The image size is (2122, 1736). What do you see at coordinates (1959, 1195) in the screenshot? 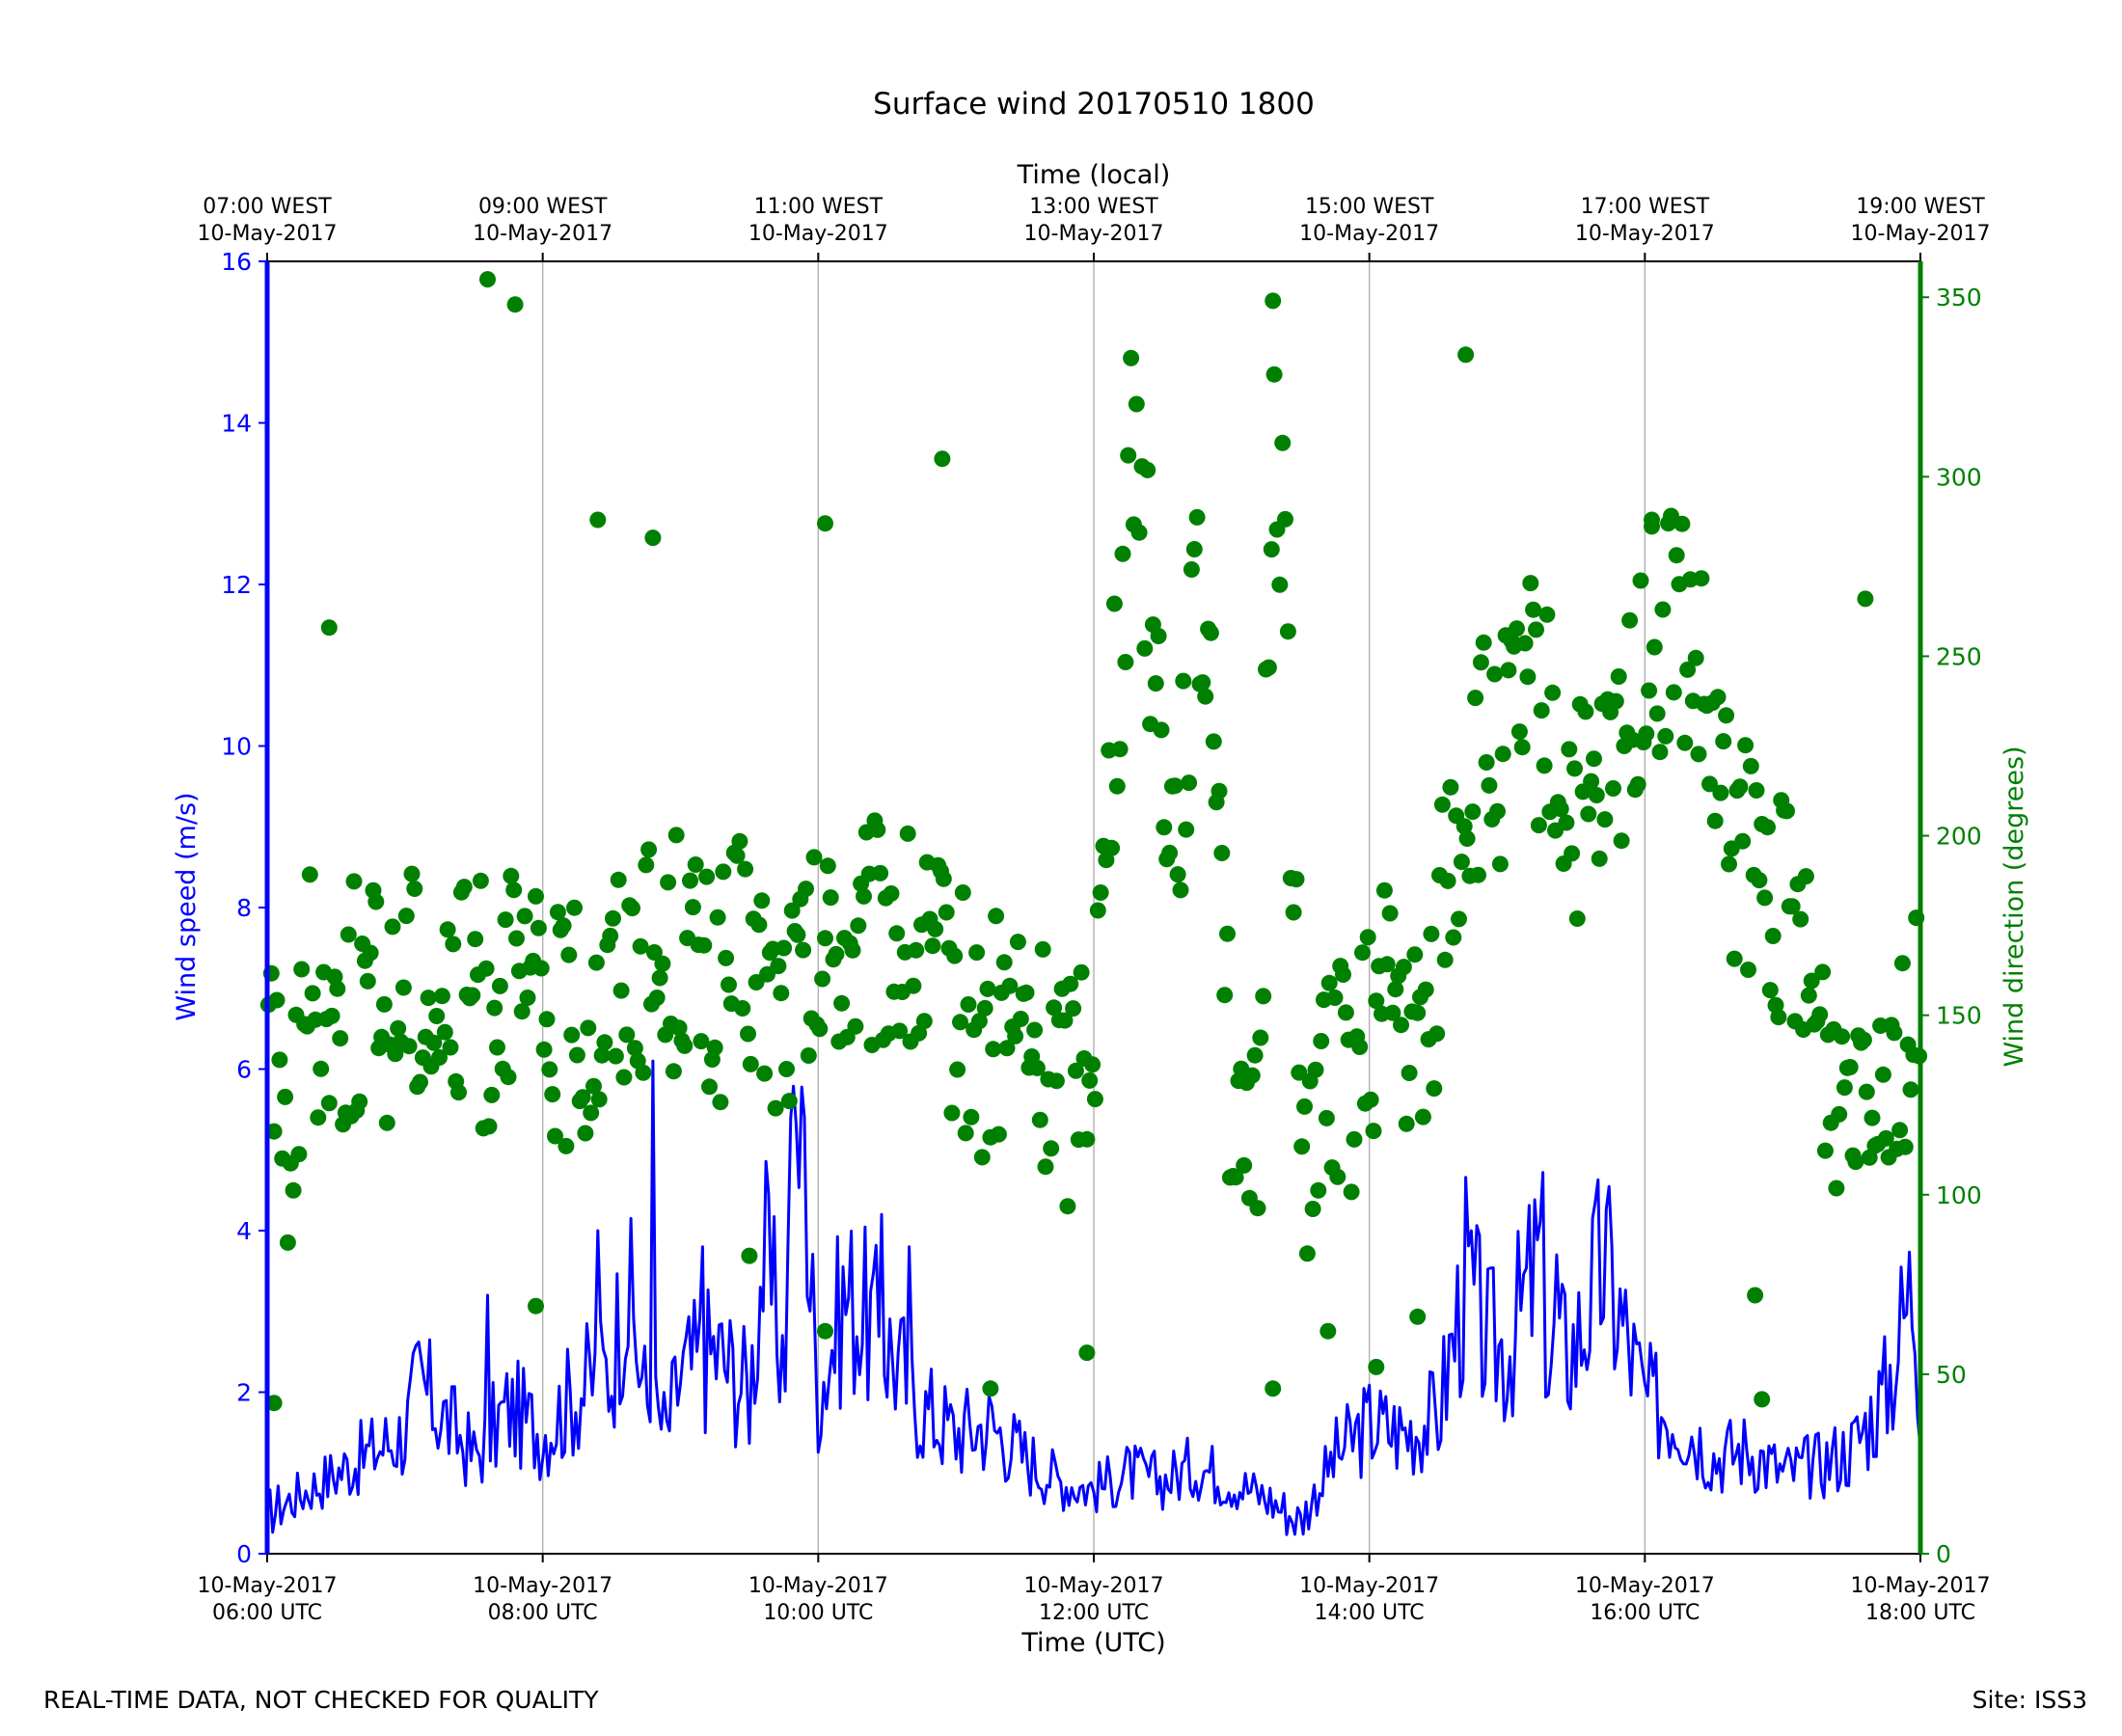
I see `right-y-tick-label: 100` at bounding box center [1959, 1195].